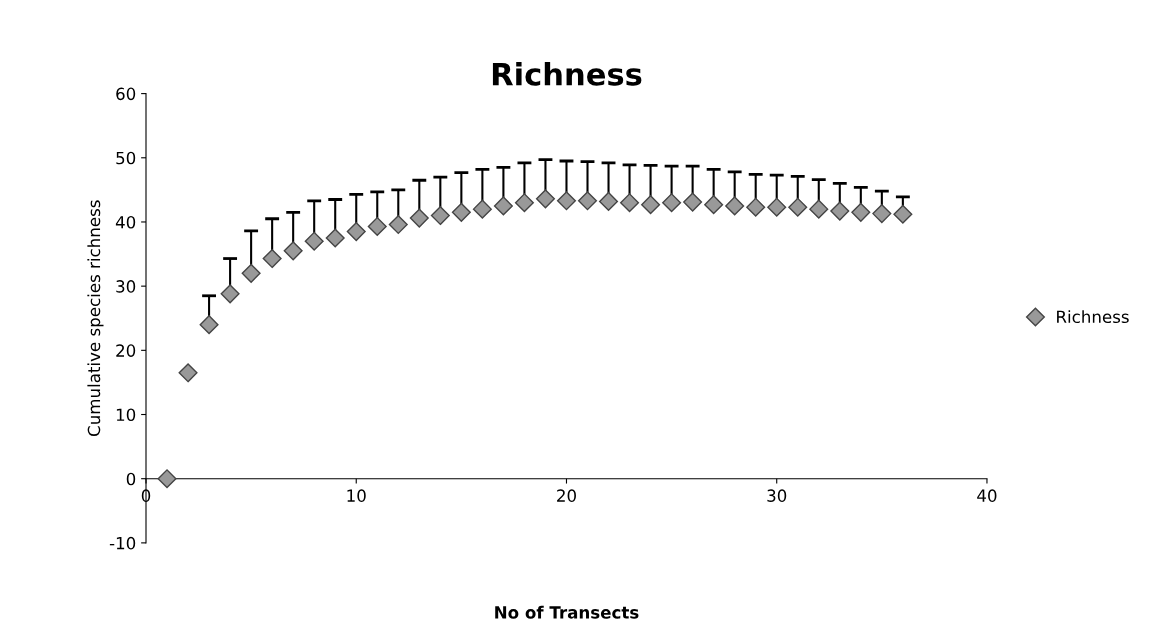 This screenshot has width=1168, height=624. Describe the element at coordinates (126, 415) in the screenshot. I see `y-tick-label: 10` at that location.